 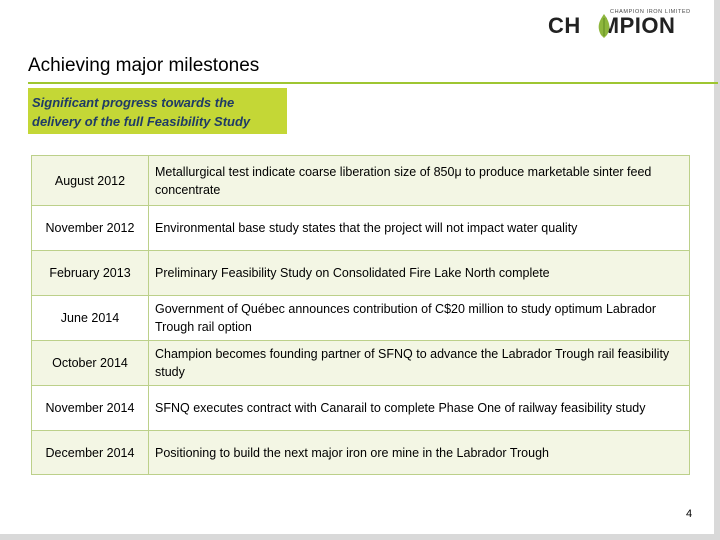 What do you see at coordinates (90, 273) in the screenshot?
I see `milestone-date: February 2013` at bounding box center [90, 273].